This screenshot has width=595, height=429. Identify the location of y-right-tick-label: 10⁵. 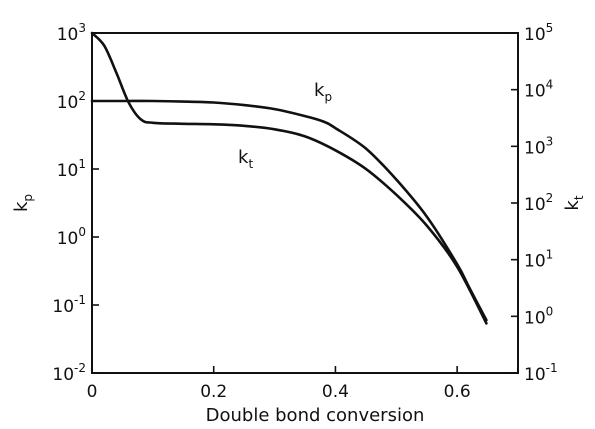
(538, 33).